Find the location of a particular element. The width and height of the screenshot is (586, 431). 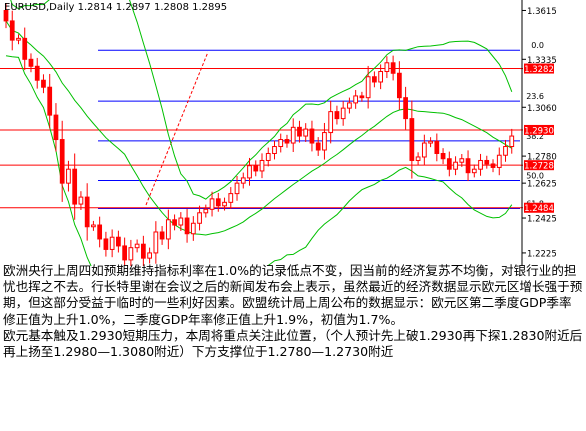

fibo-level-label: 38.2 is located at coordinates (535, 136).